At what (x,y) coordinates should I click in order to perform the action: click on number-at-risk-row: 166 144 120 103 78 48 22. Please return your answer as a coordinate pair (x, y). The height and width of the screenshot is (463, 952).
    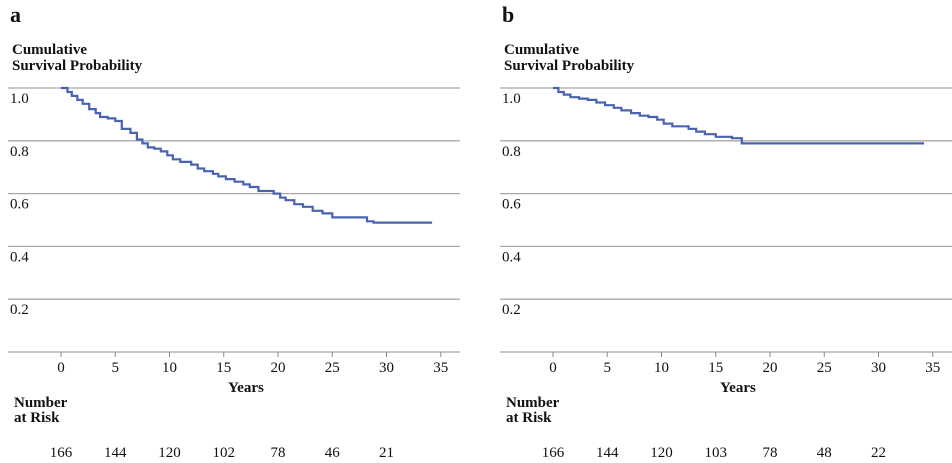
    Looking at the image, I should click on (722, 454).